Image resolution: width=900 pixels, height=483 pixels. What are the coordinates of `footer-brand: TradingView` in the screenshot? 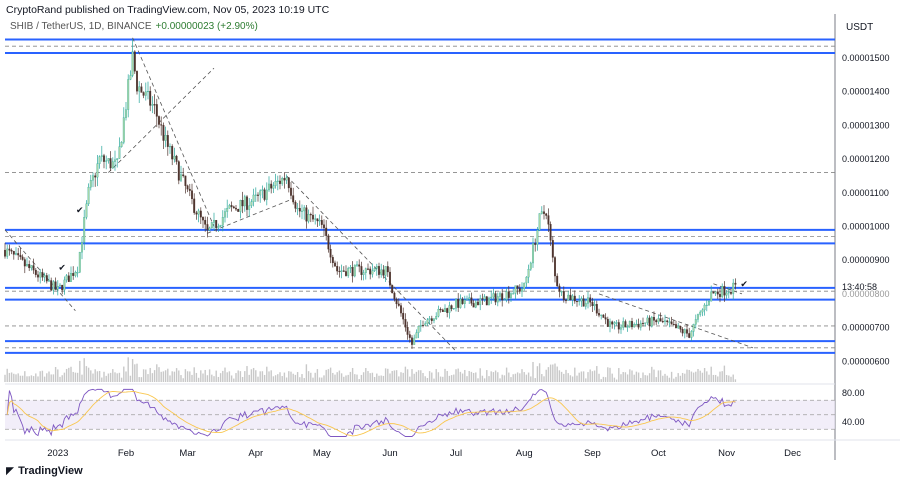 It's located at (50, 471).